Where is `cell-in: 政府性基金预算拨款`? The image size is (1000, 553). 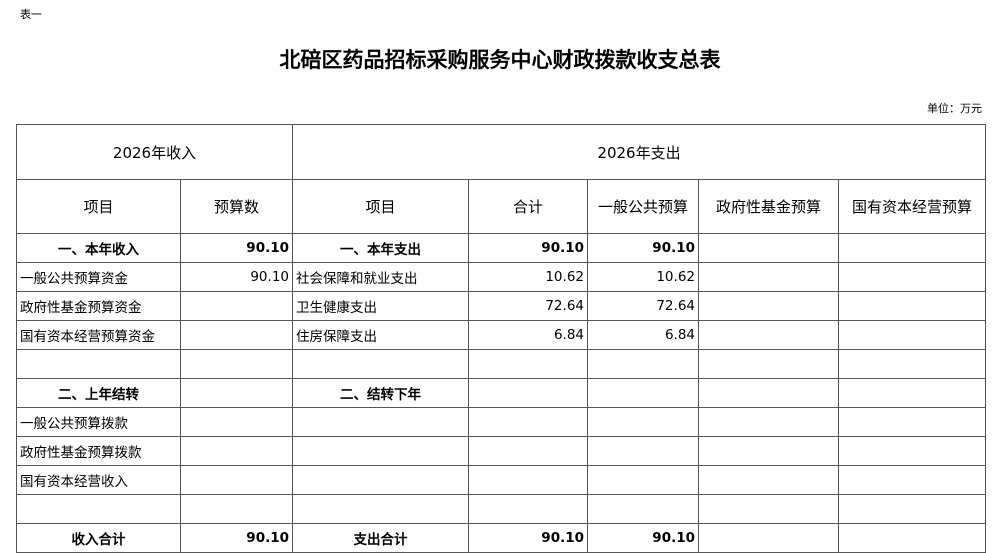 cell-in: 政府性基金预算拨款 is located at coordinates (98, 451).